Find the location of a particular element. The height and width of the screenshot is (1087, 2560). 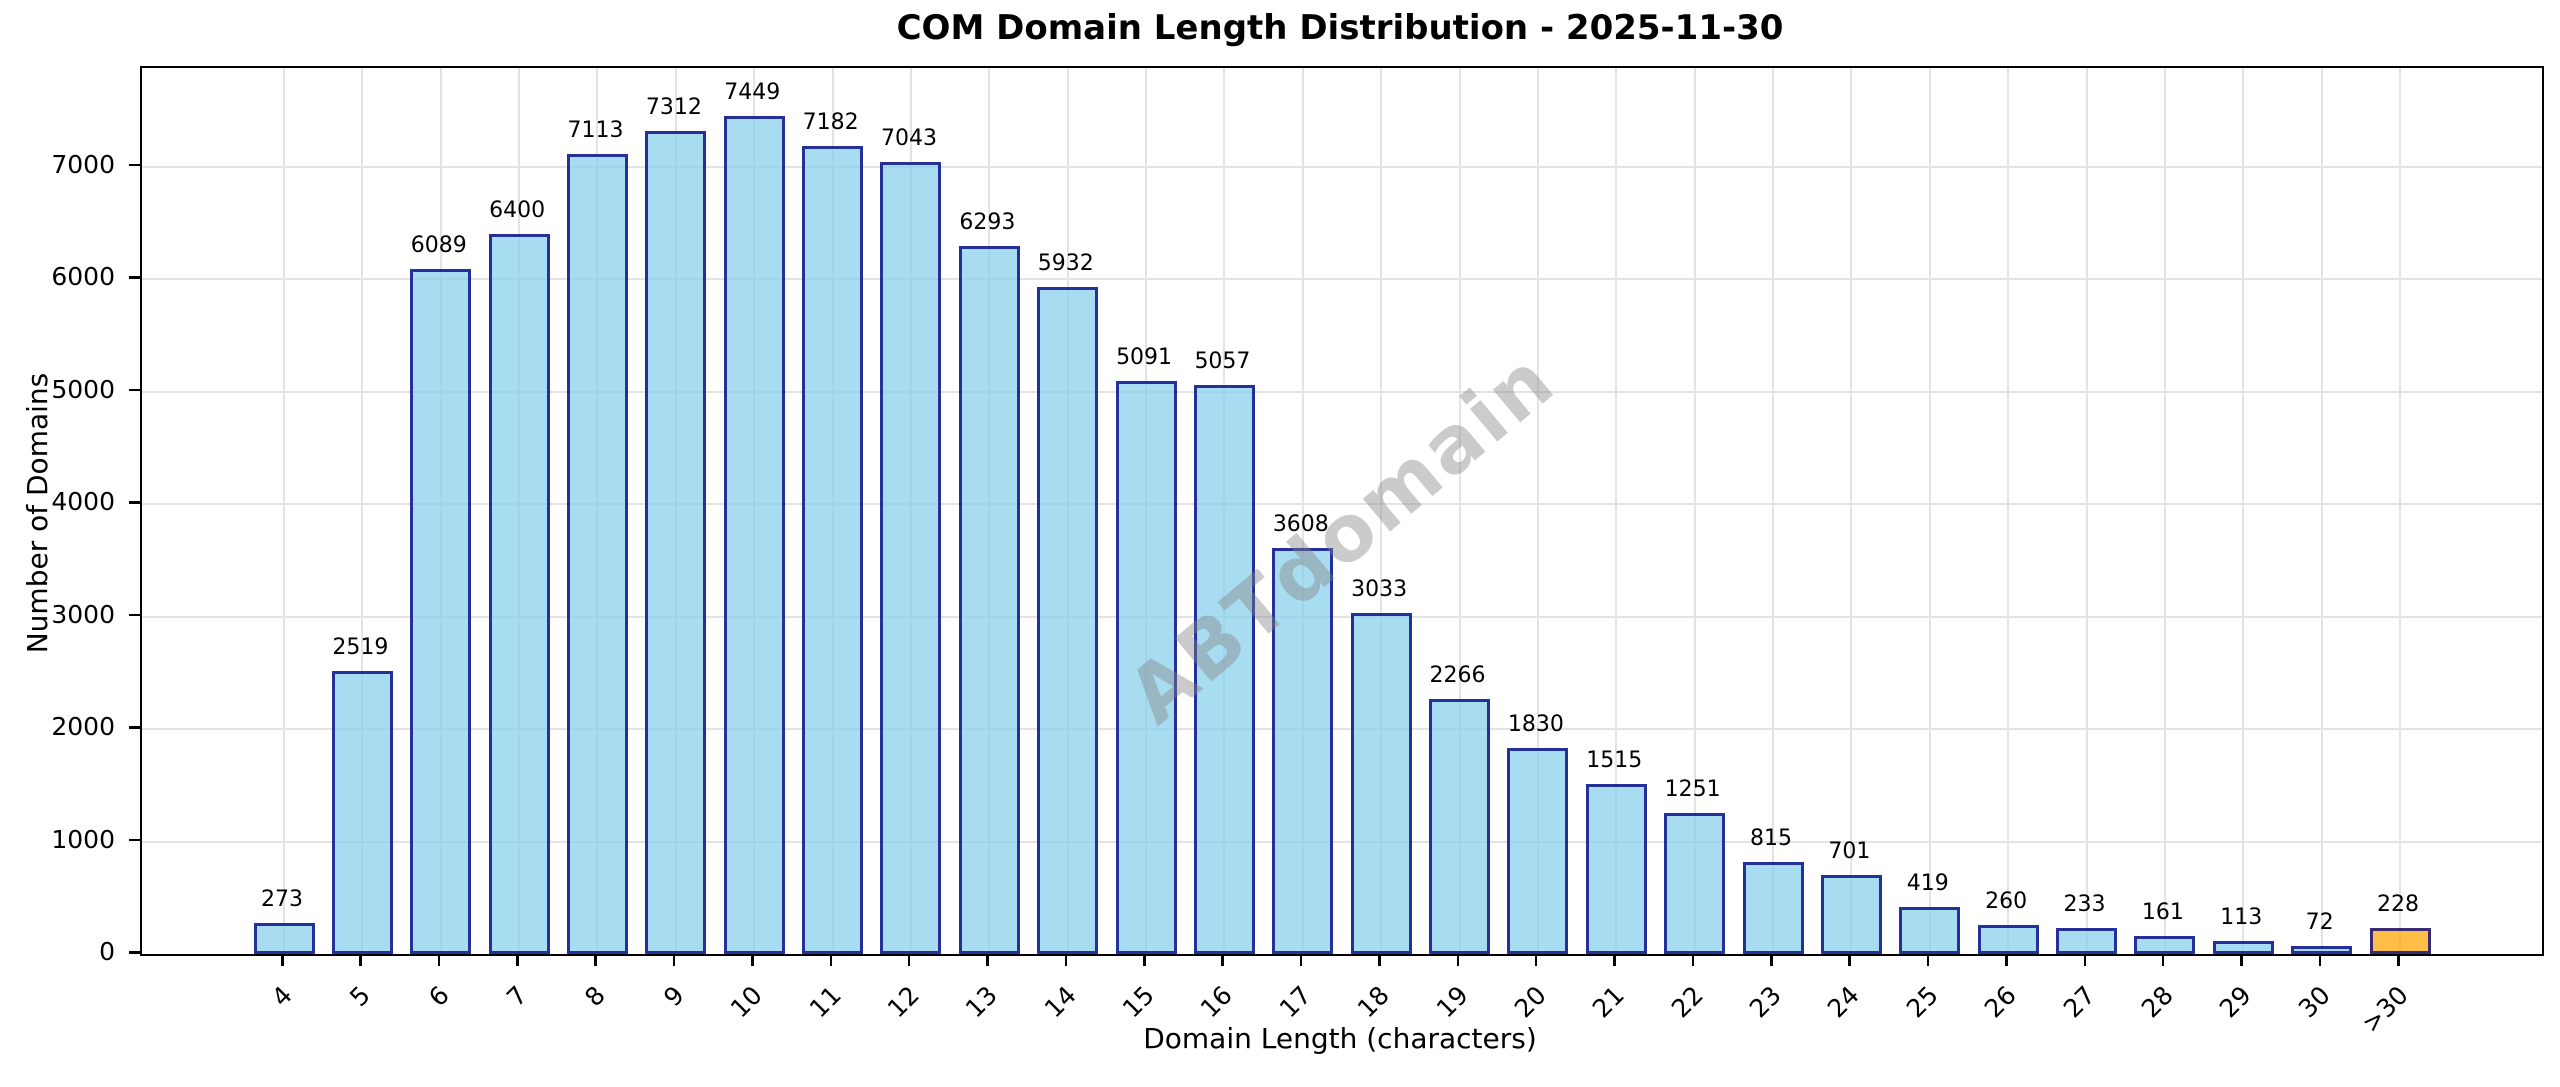

bar-highlight is located at coordinates (2400, 941).